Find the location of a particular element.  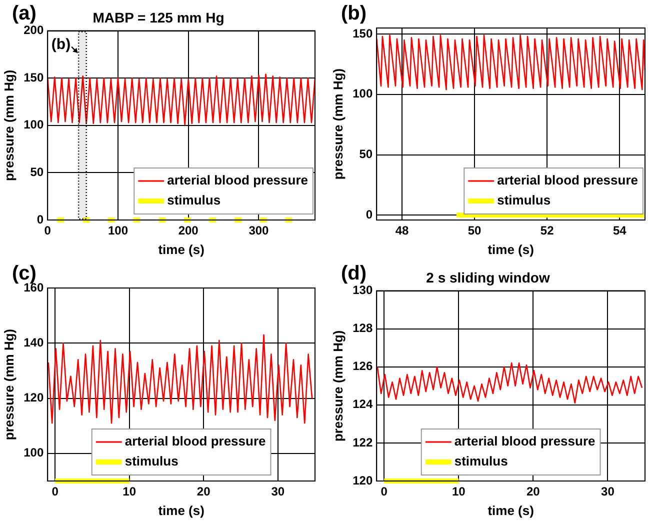

chart-title: 2 s sliding window is located at coordinates (488, 277).